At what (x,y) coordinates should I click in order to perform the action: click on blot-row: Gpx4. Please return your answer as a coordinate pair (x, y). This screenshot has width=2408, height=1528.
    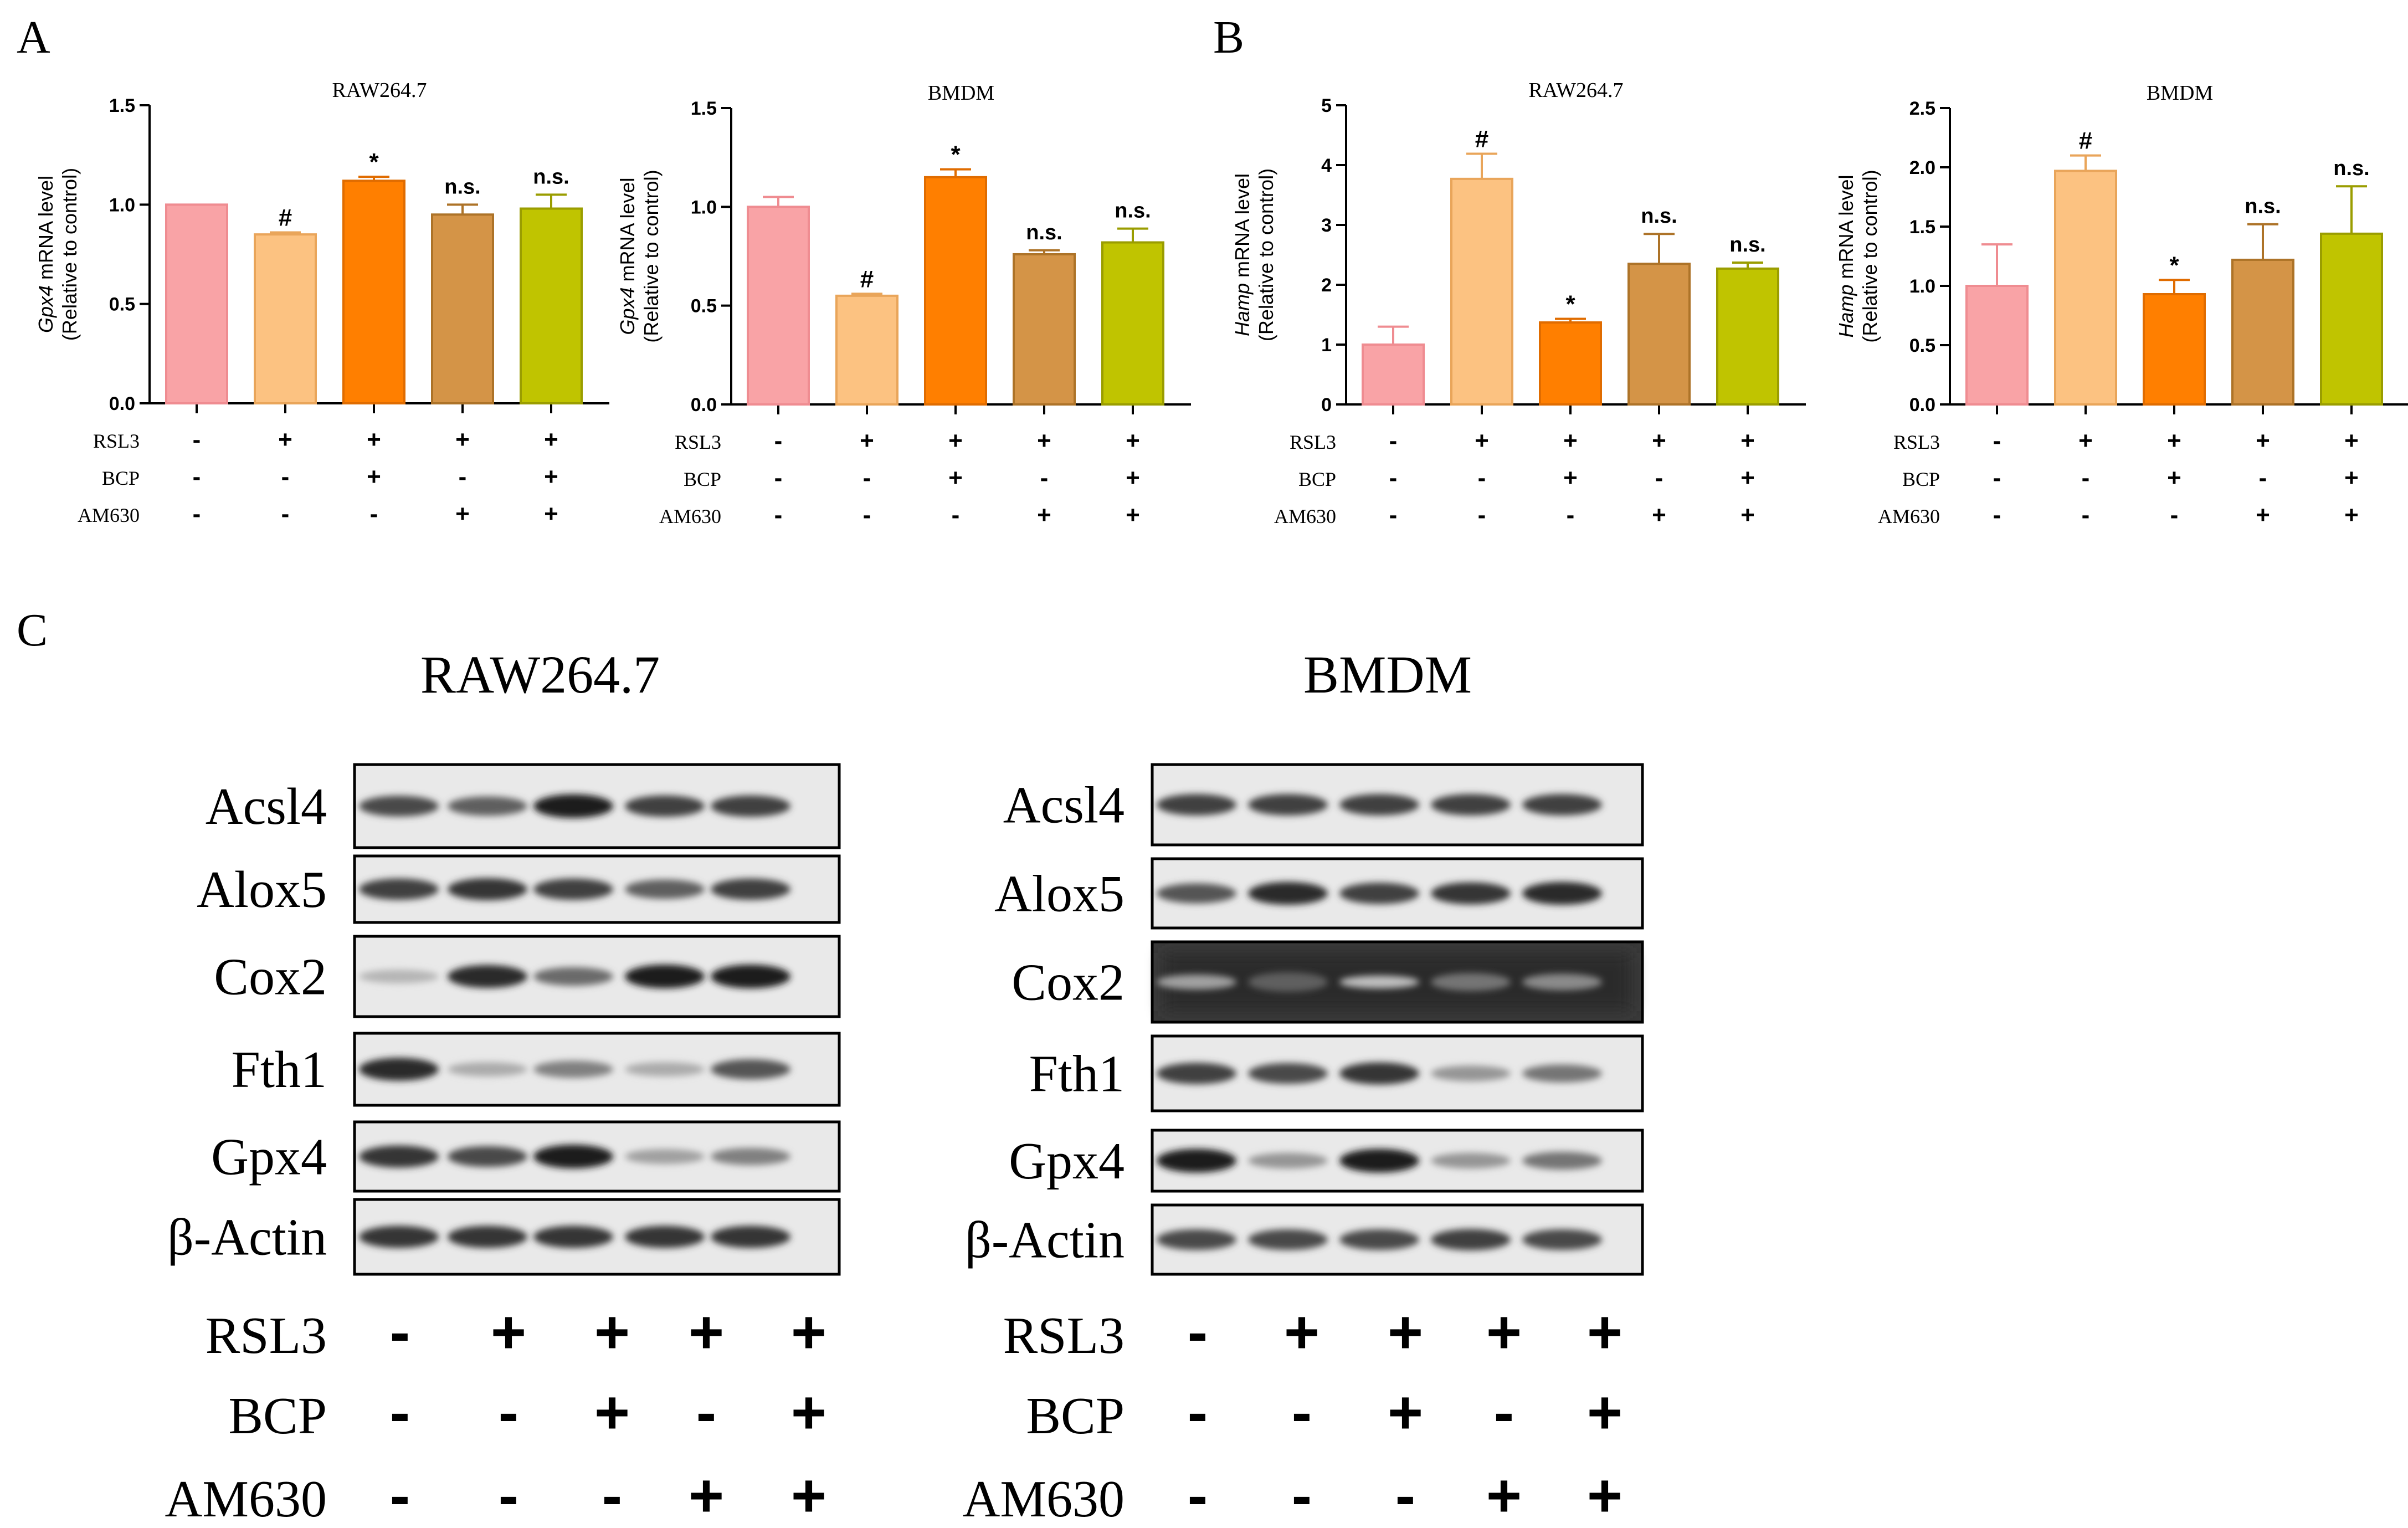
    Looking at the image, I should click on (1326, 1161).